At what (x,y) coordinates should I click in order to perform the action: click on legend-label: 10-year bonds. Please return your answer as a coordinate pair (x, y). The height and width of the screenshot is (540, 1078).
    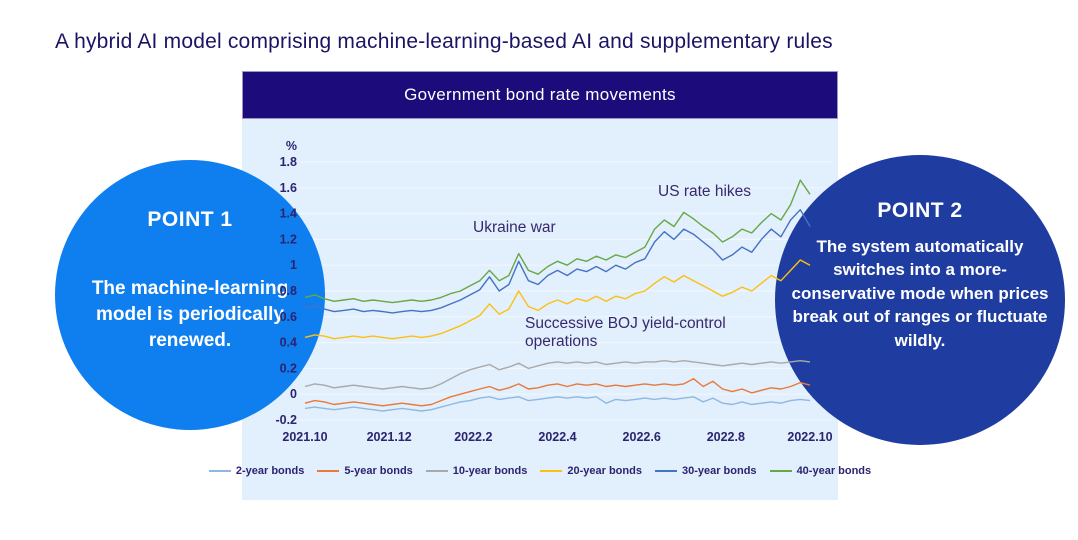
    Looking at the image, I should click on (490, 471).